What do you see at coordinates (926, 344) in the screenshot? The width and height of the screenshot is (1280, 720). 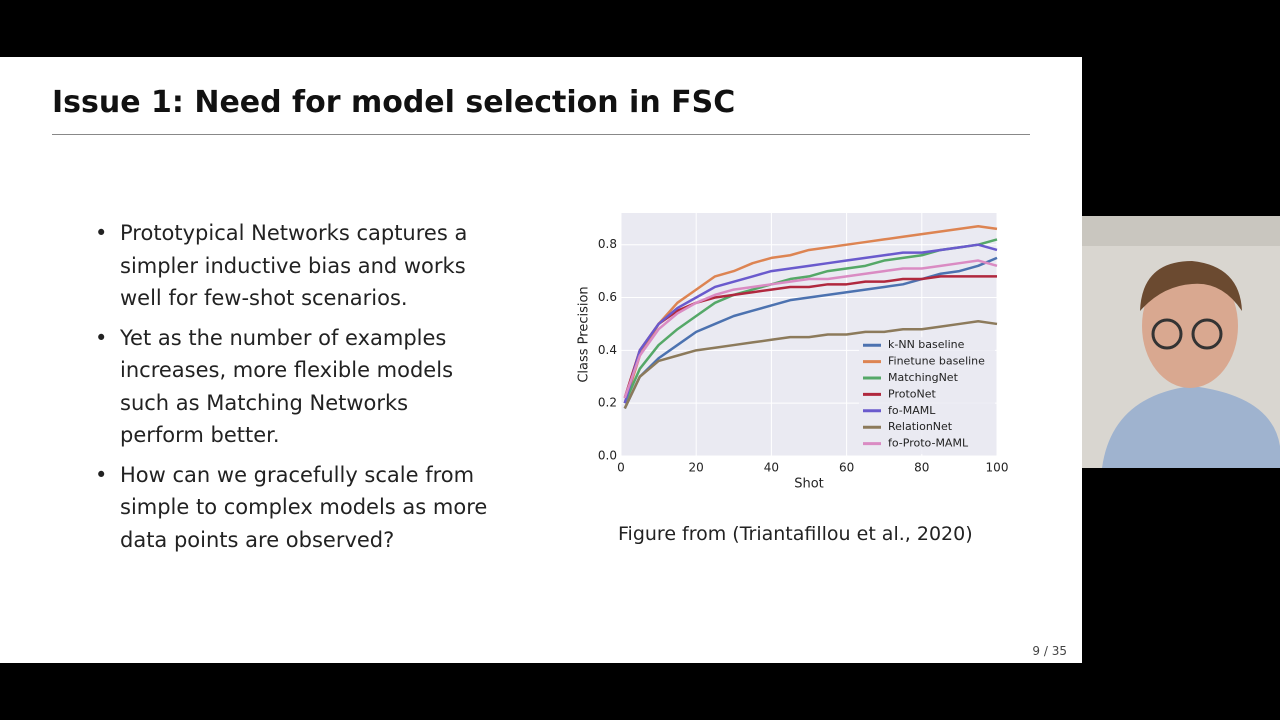 I see `legend-label: k-NN baseline` at bounding box center [926, 344].